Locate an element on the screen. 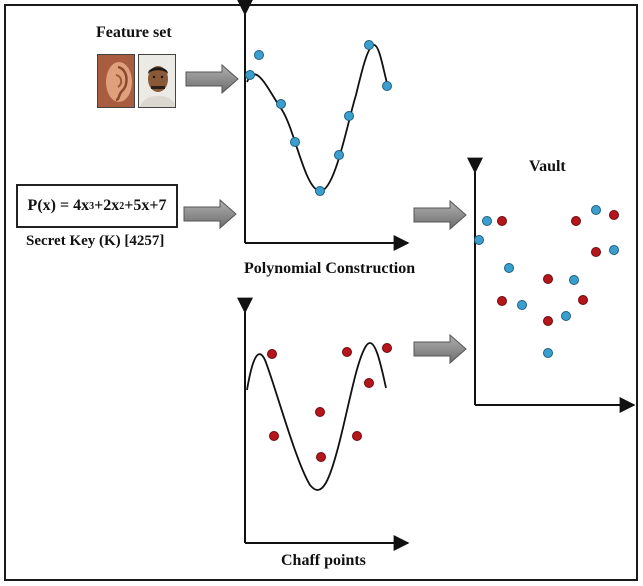 Image resolution: width=643 pixels, height=586 pixels. chaff-points-label: Chaff points is located at coordinates (323, 560).